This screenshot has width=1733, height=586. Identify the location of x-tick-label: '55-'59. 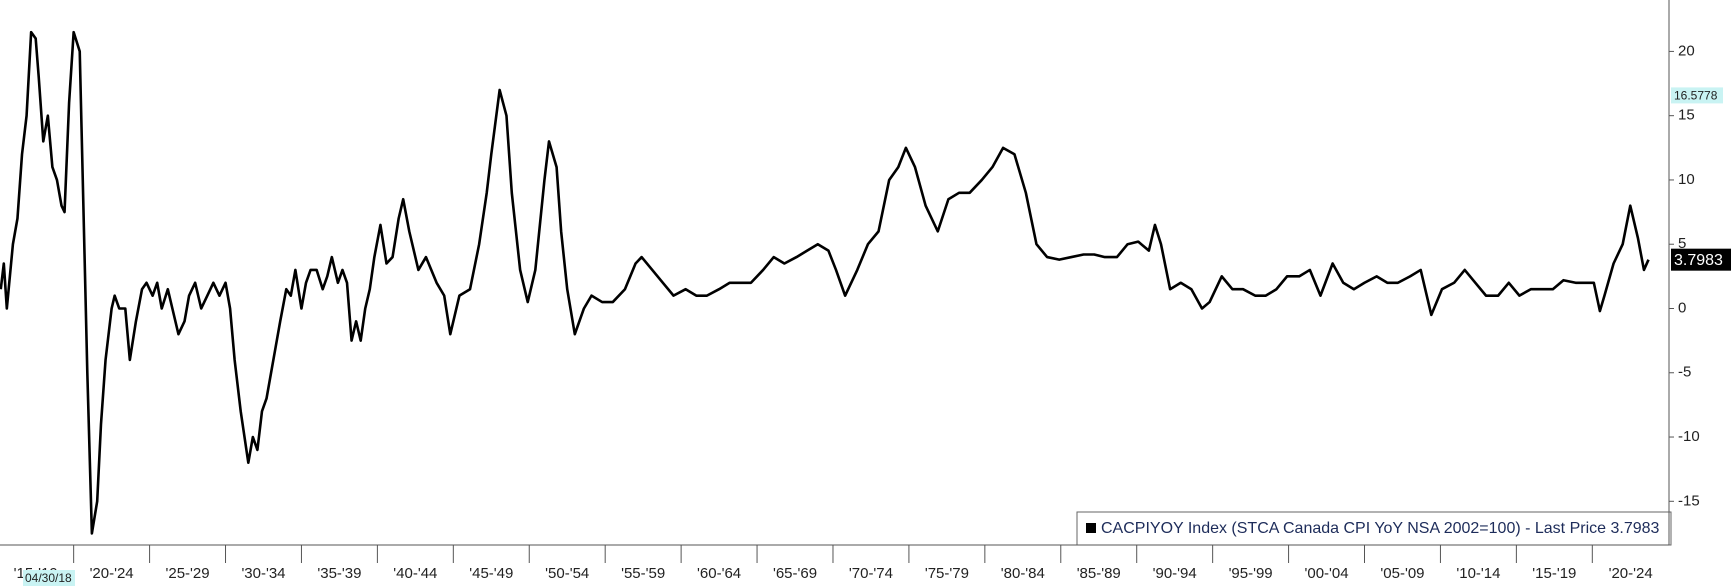
(643, 573).